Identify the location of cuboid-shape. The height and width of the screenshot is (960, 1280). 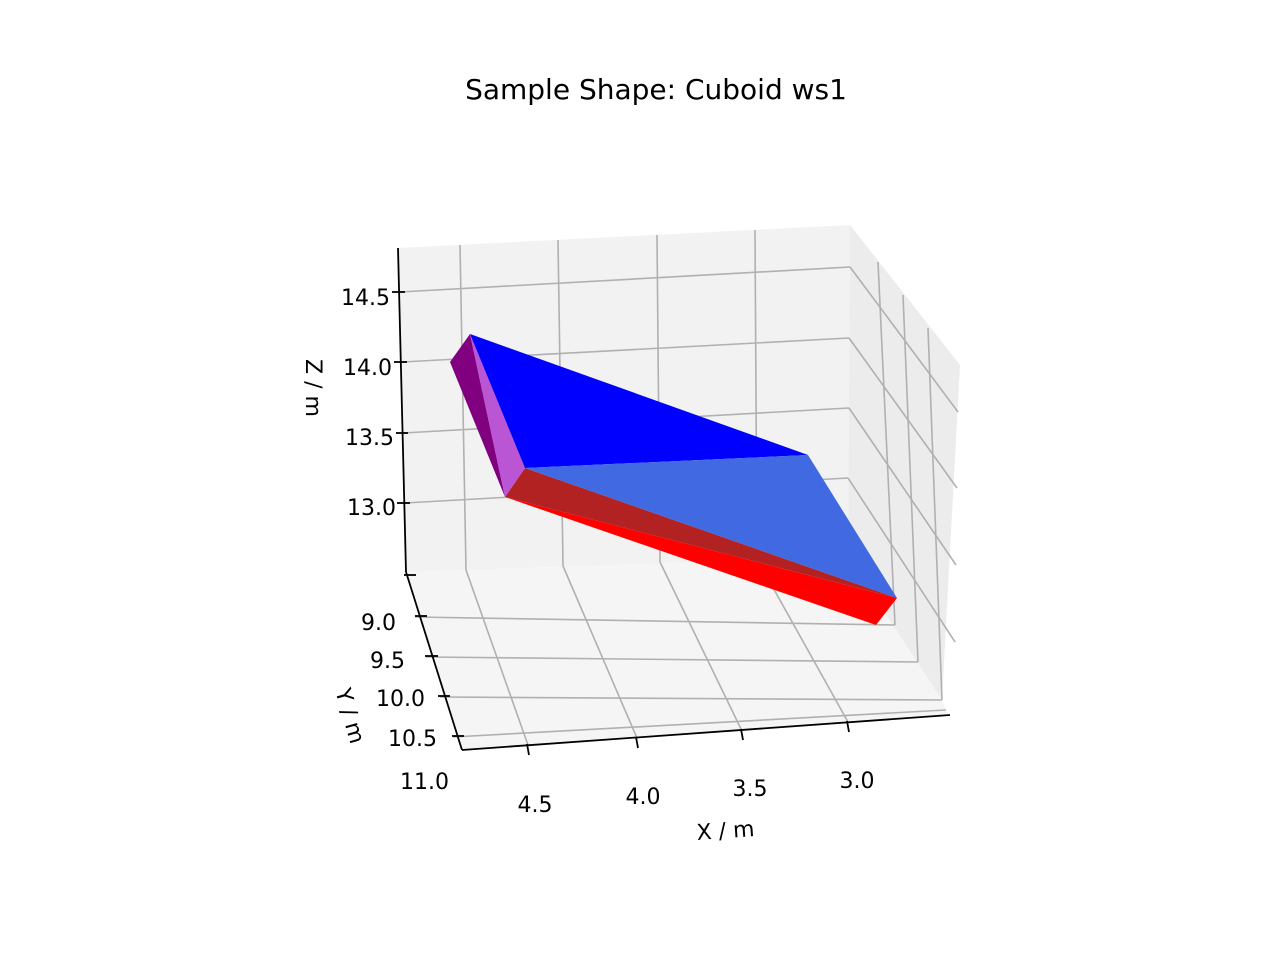
(673, 479).